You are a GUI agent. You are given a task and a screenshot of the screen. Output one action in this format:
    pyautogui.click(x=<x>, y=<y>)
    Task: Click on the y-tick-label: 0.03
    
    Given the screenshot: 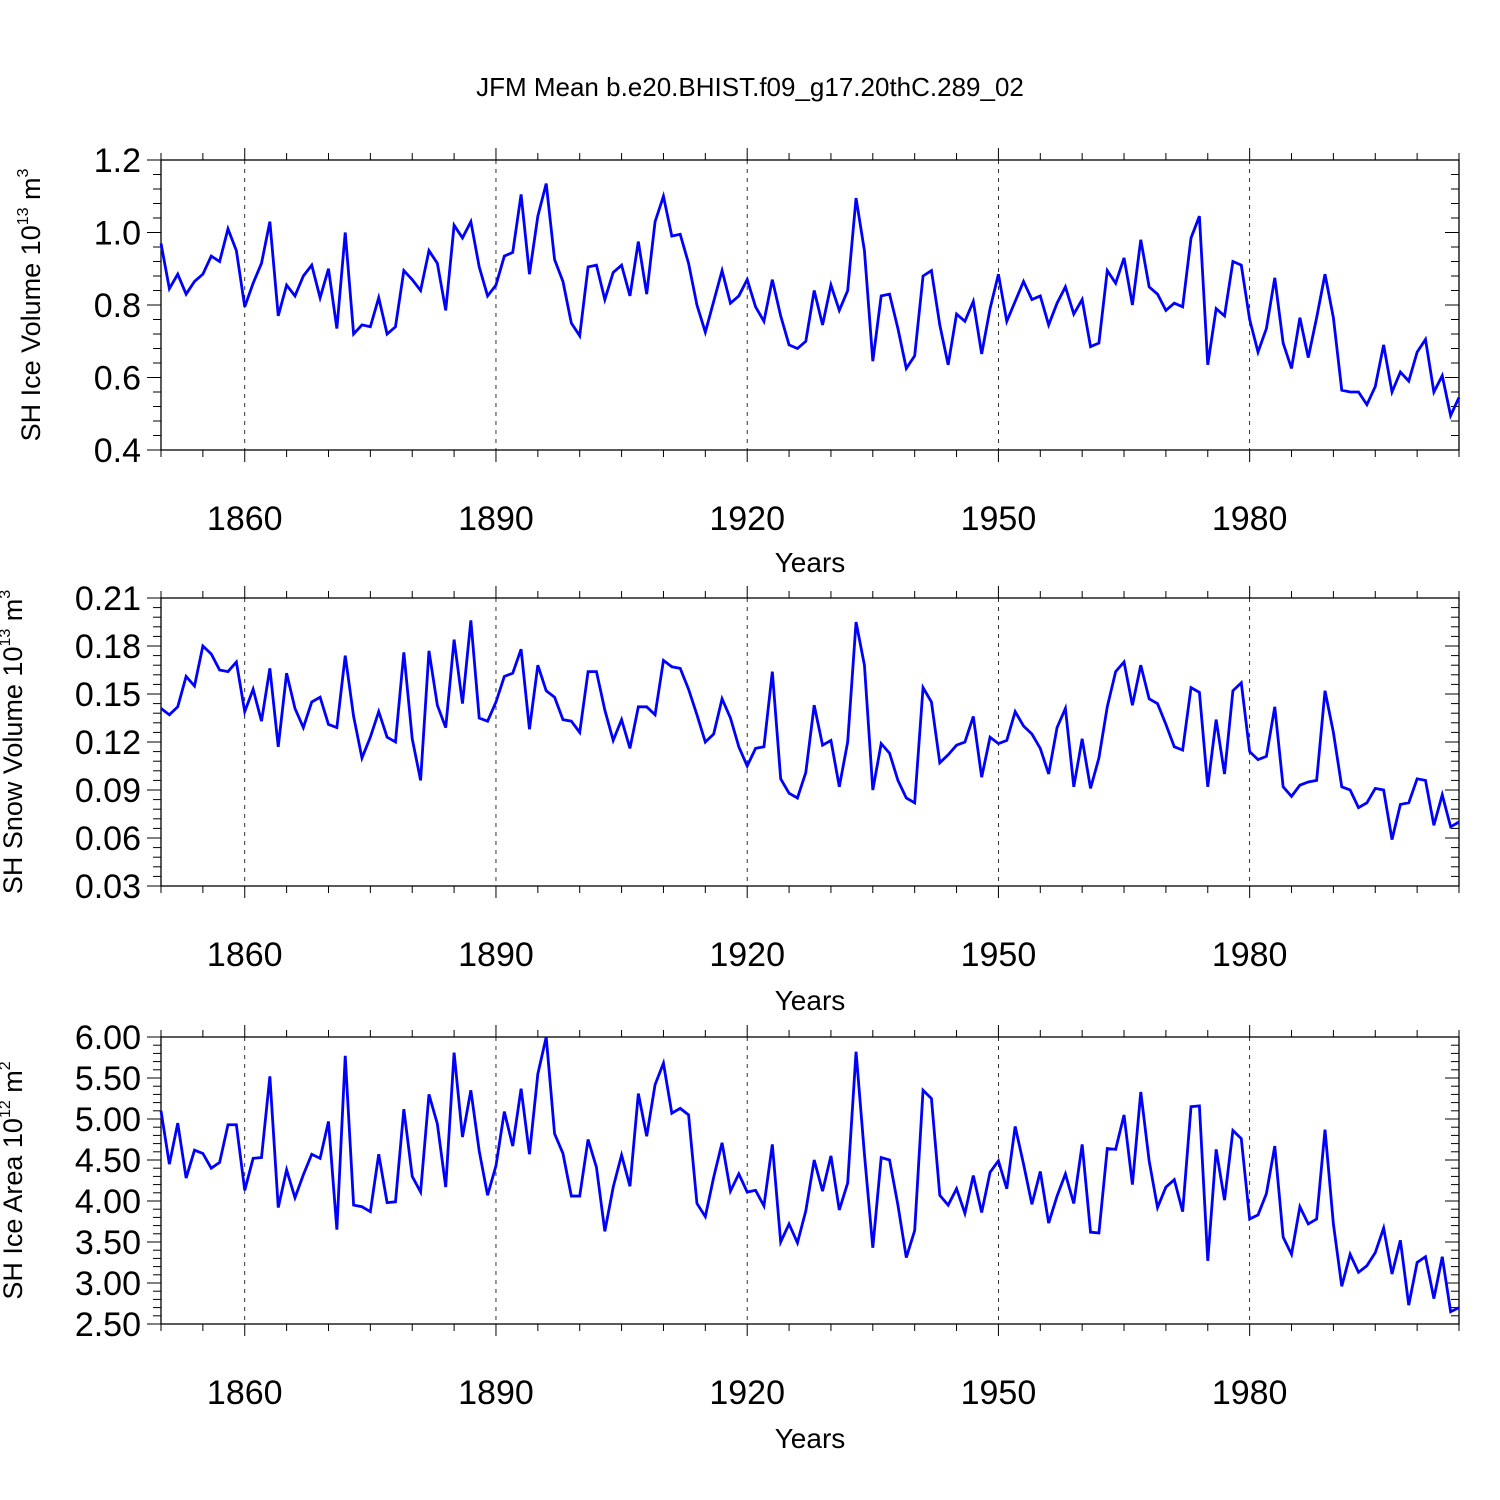 What is the action you would take?
    pyautogui.click(x=108, y=887)
    